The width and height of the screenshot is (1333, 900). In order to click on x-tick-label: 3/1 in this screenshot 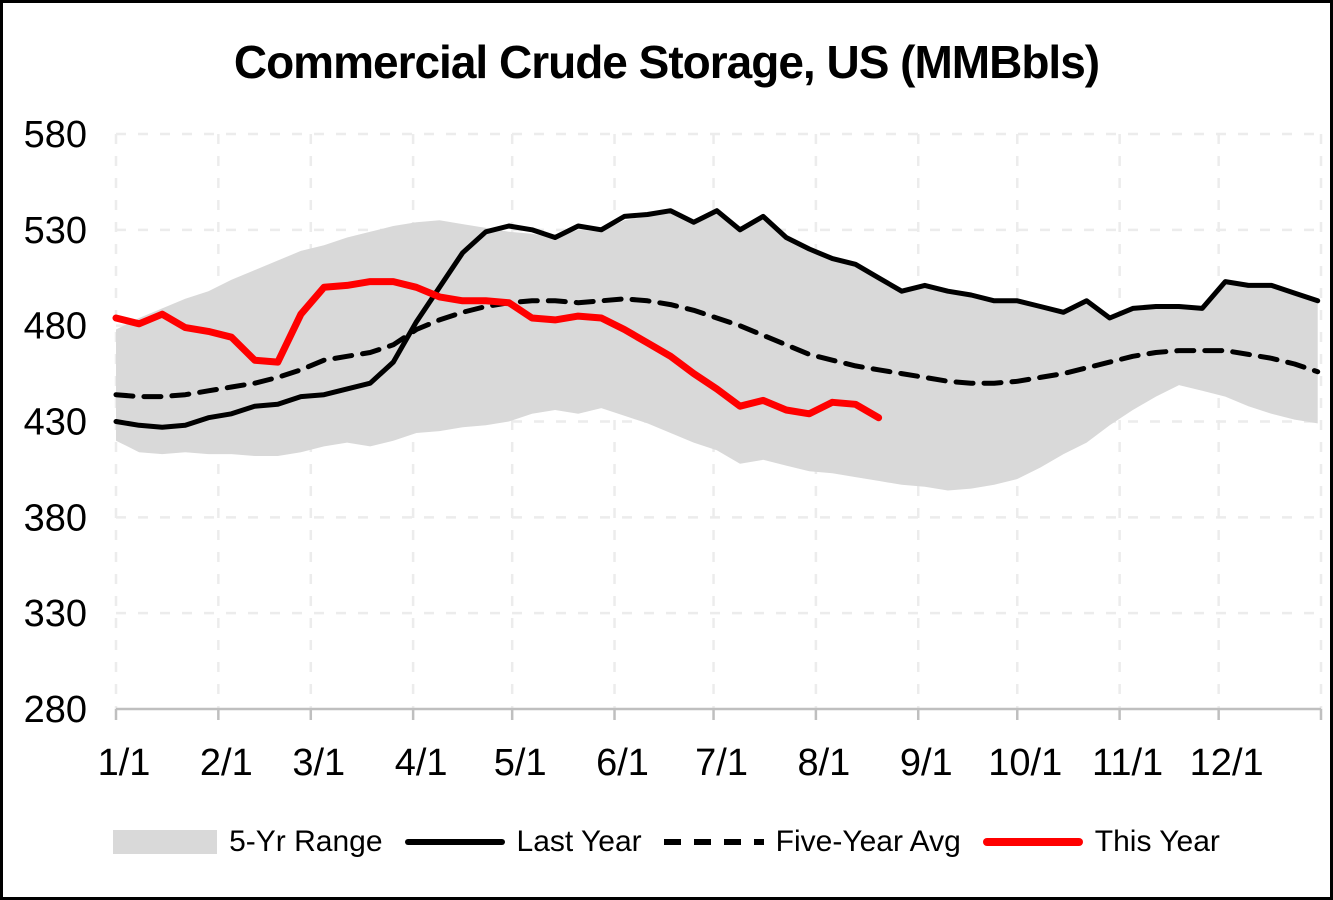, I will do `click(318, 763)`.